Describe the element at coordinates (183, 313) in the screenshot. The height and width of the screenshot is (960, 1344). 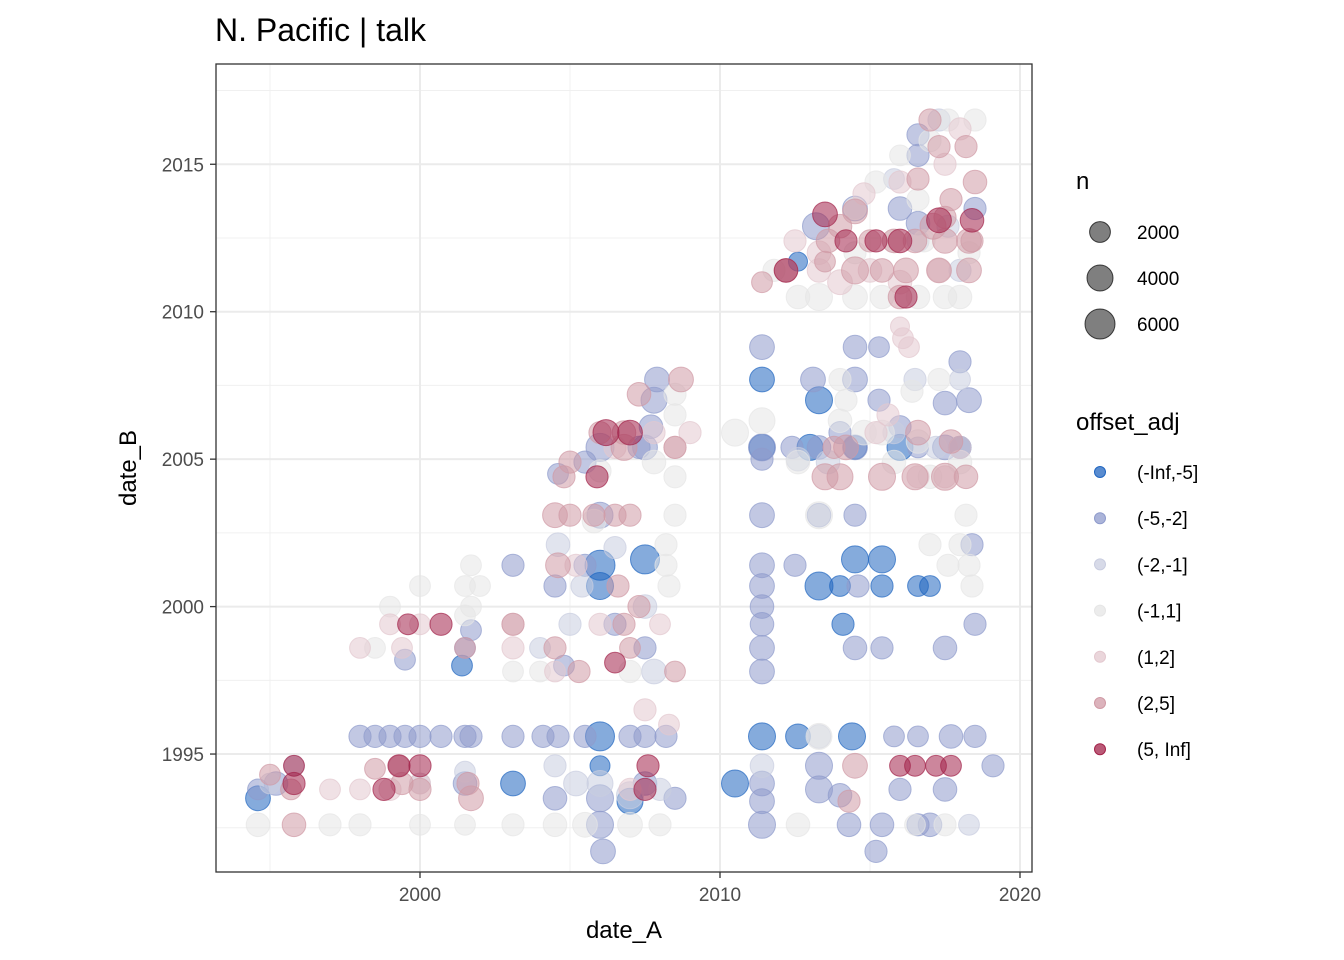
I see `y-tick-label: 2010` at that location.